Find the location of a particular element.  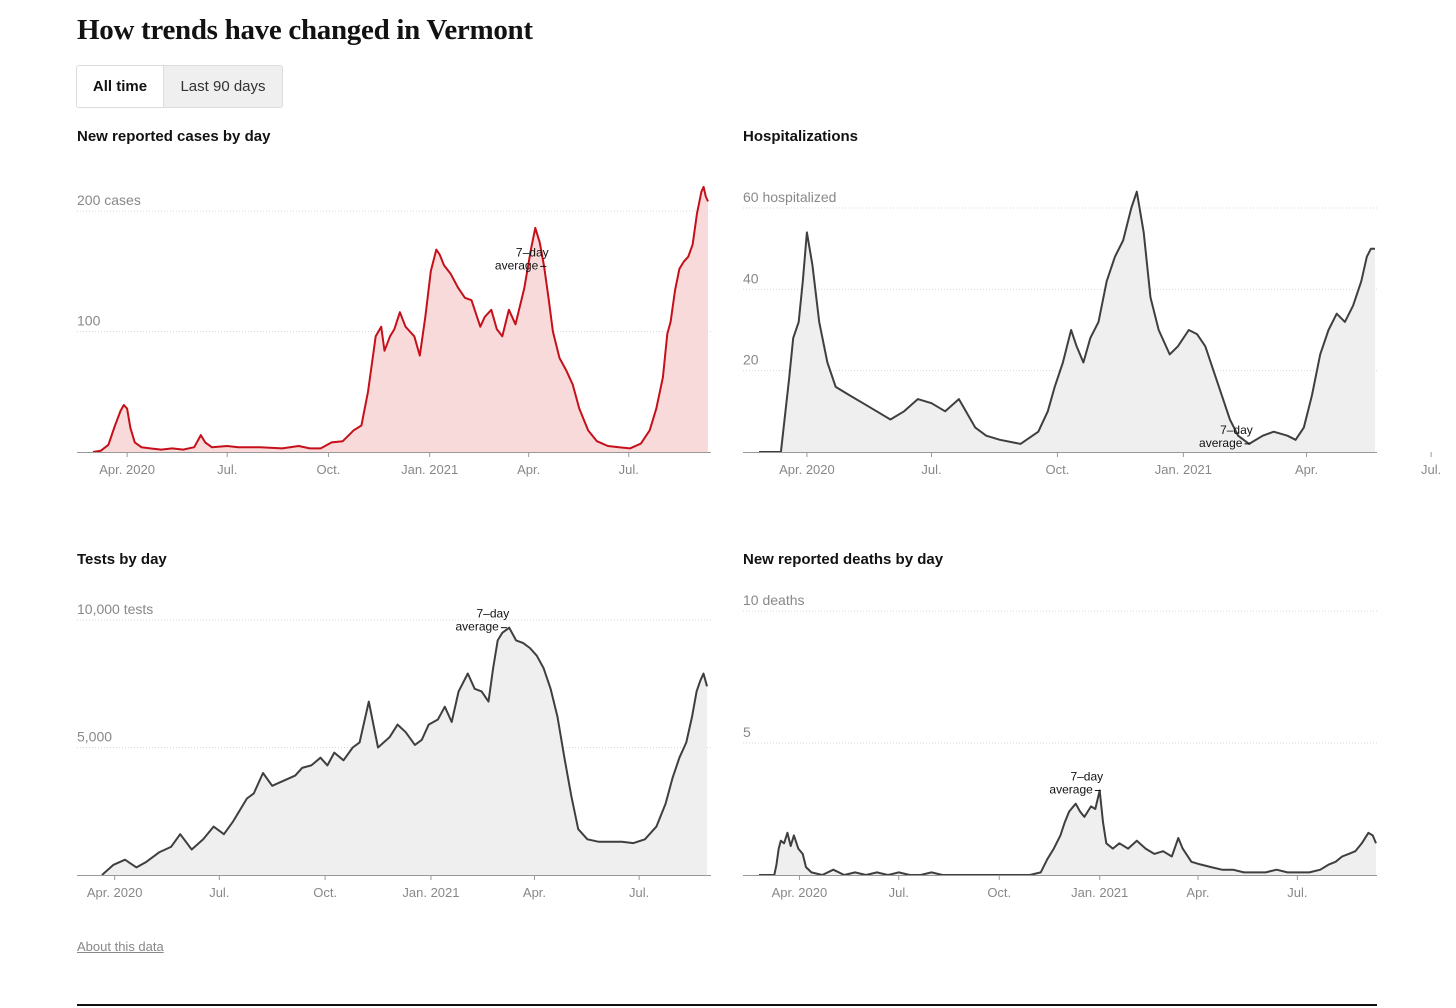

tests-chart-title: Tests by day is located at coordinates (122, 559).